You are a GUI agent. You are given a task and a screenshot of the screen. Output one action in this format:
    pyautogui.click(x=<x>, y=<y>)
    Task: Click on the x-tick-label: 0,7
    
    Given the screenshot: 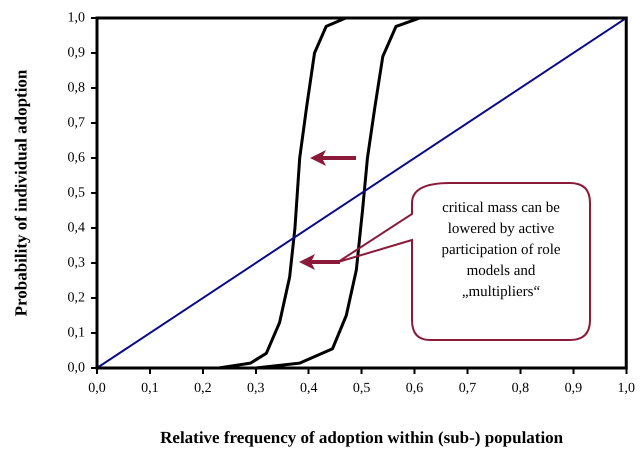 What is the action you would take?
    pyautogui.click(x=467, y=388)
    